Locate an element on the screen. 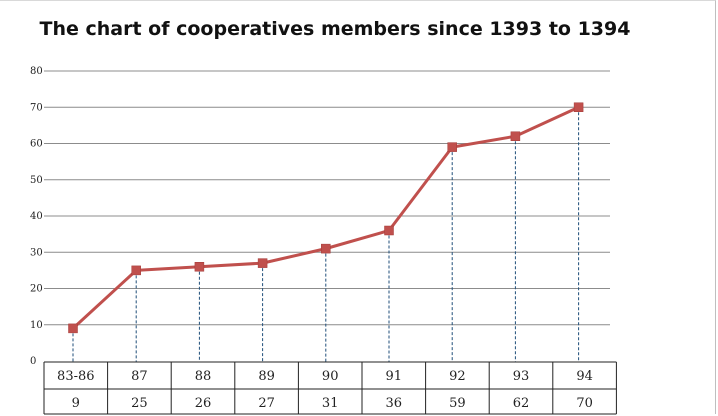 Image resolution: width=718 pixels, height=416 pixels. x-category-label: 93 is located at coordinates (521, 376).